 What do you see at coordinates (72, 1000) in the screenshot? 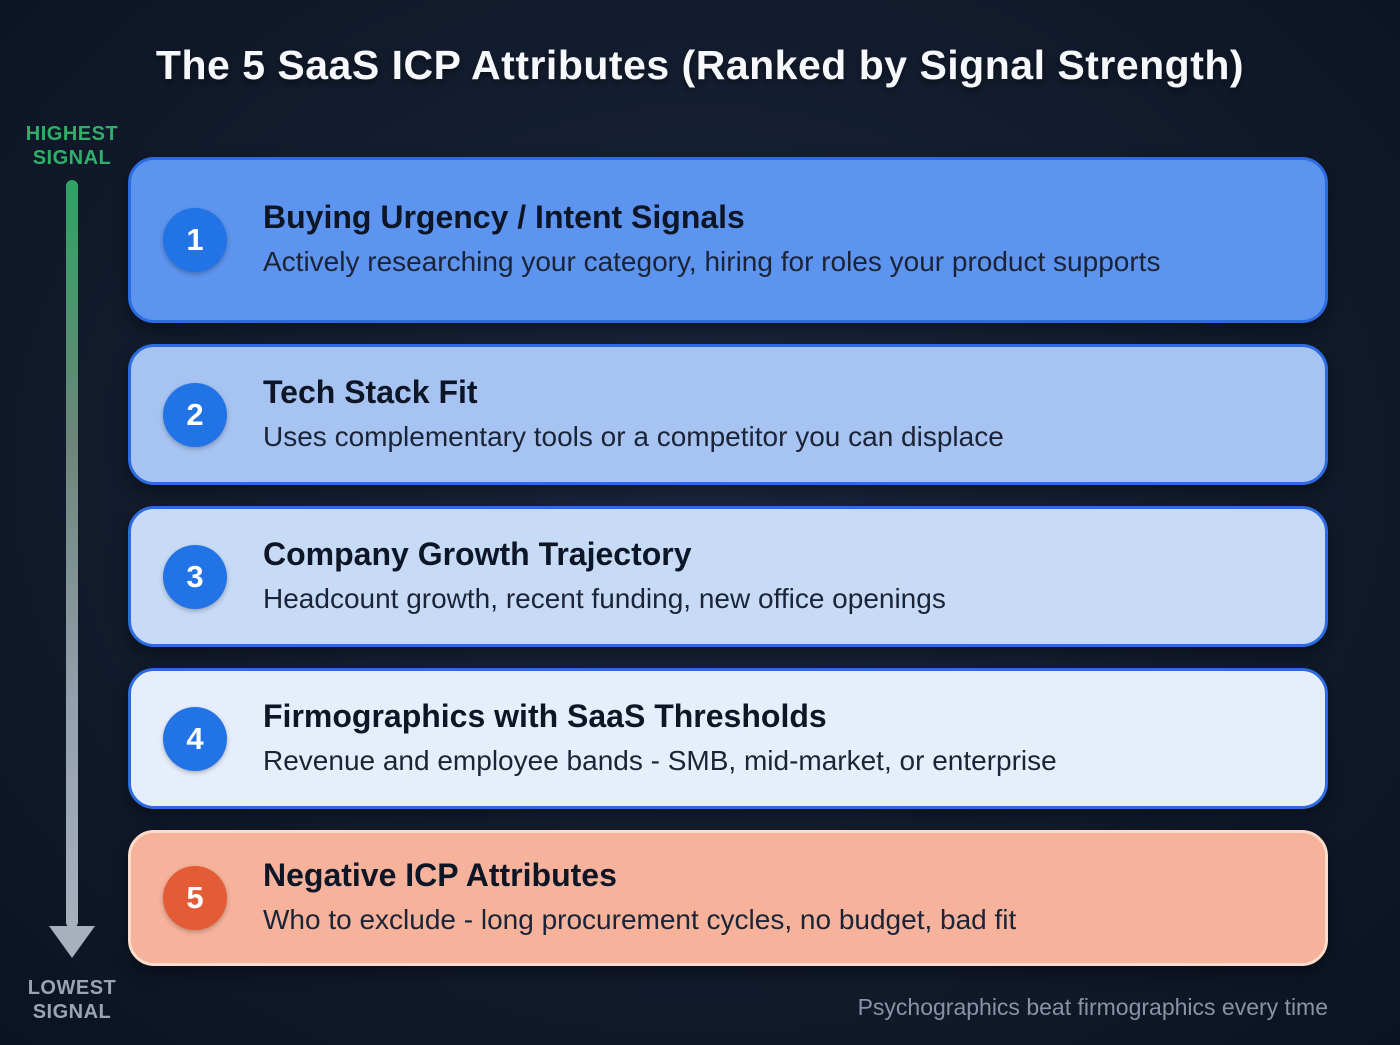
I see `lowest-signal-label: LOWEST SIGNAL` at bounding box center [72, 1000].